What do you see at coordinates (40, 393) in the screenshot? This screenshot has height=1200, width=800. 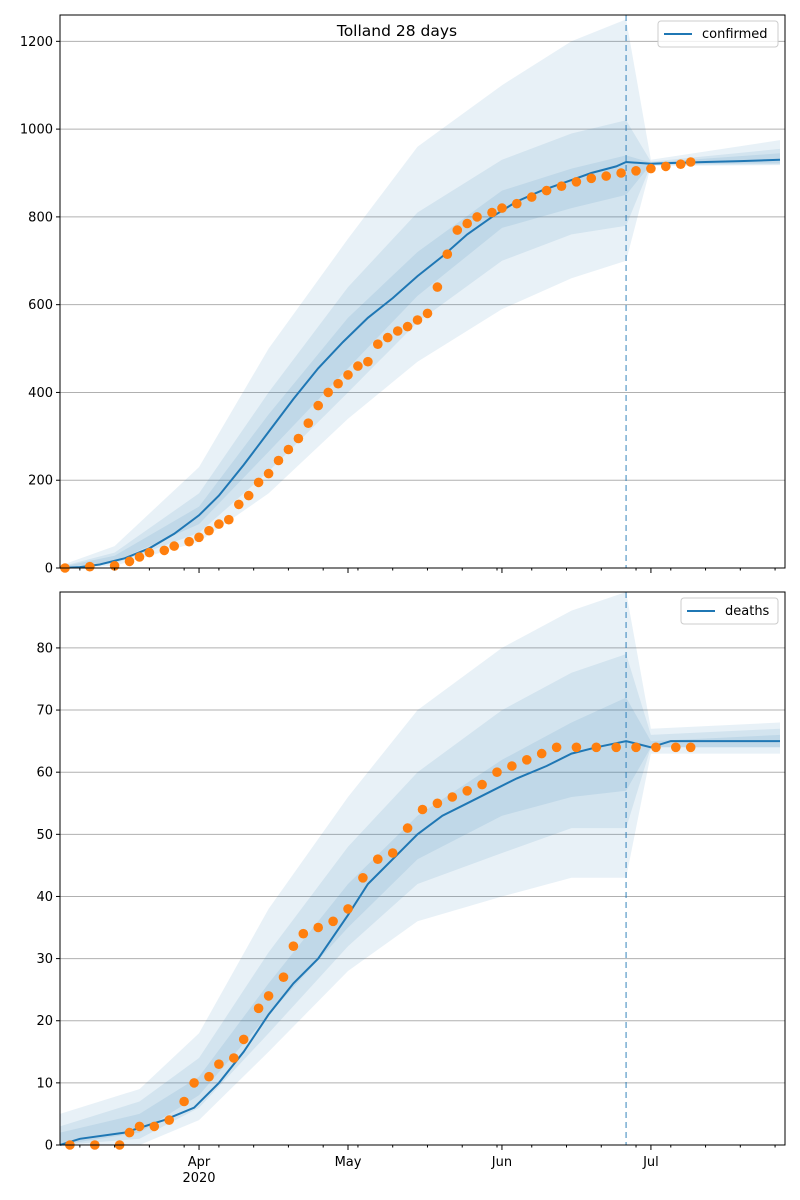 I see `y-tick-label: 400` at bounding box center [40, 393].